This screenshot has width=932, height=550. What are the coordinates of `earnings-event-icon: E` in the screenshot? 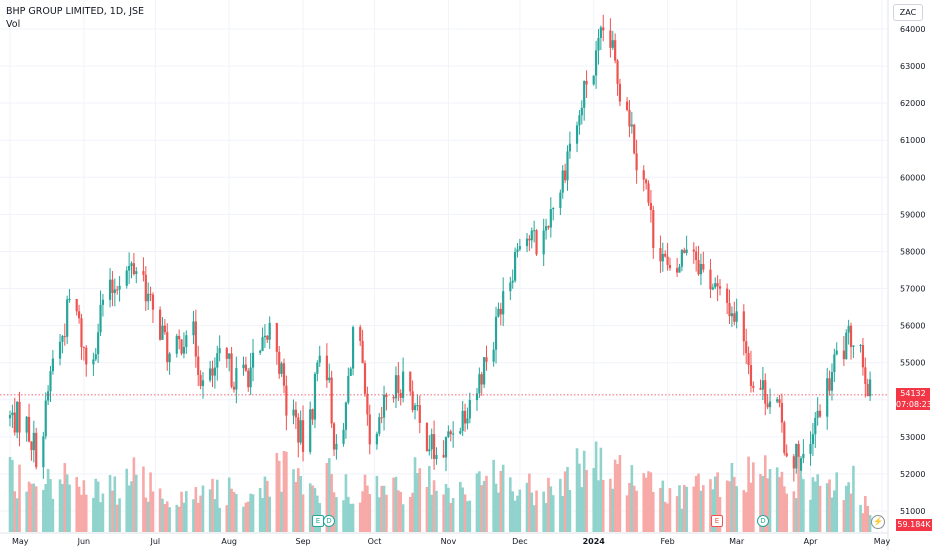 It's located at (717, 521).